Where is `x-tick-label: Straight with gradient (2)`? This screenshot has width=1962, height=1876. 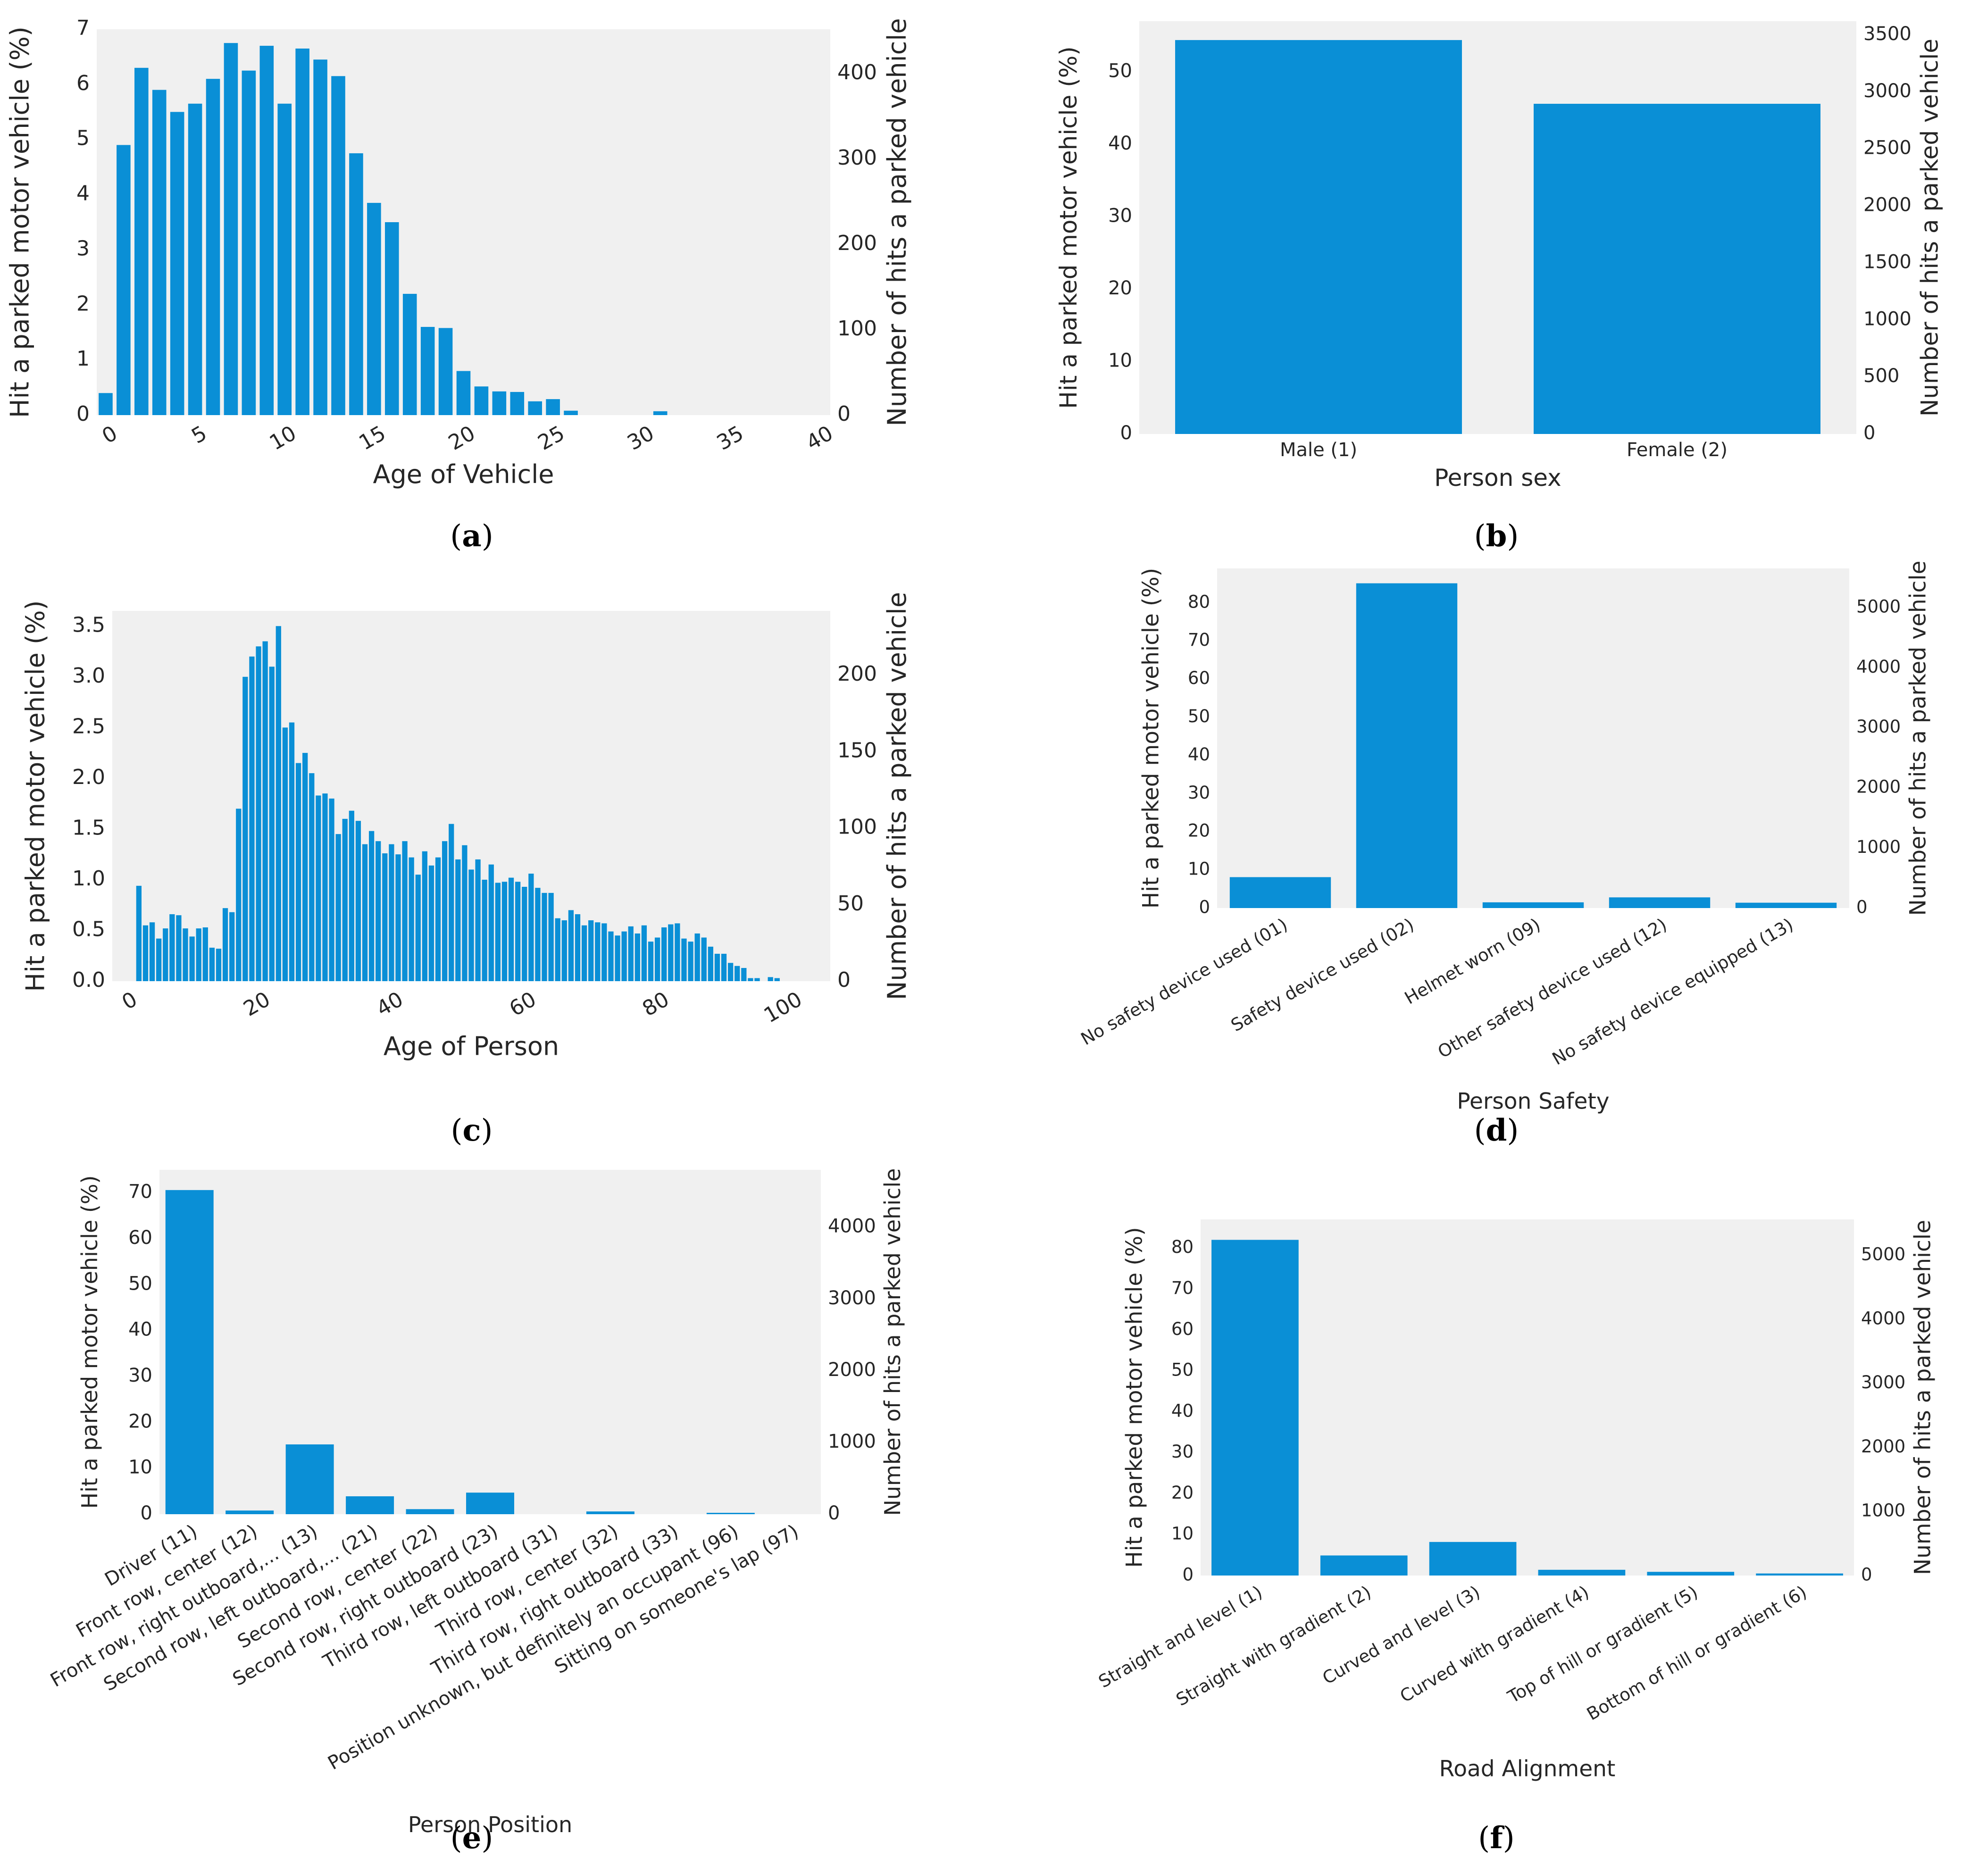 x-tick-label: Straight with gradient (2) is located at coordinates (1274, 1646).